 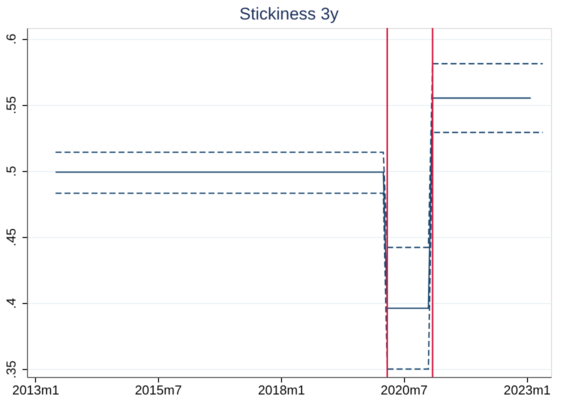 I want to click on y-tick-label: .45, so click(x=11, y=237).